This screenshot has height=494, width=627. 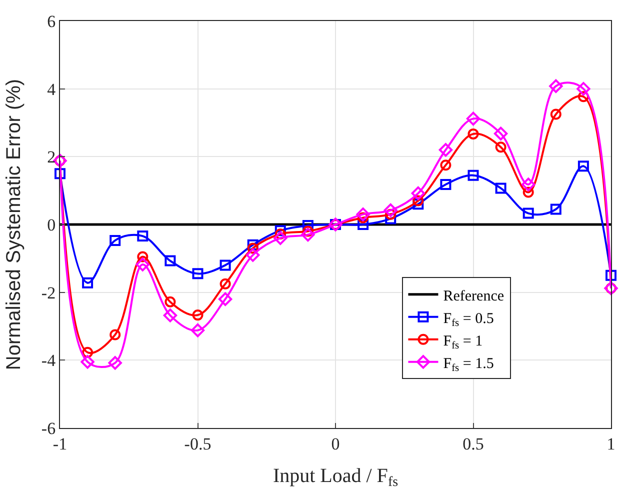 What do you see at coordinates (473, 296) in the screenshot?
I see `legend-label: Reference` at bounding box center [473, 296].